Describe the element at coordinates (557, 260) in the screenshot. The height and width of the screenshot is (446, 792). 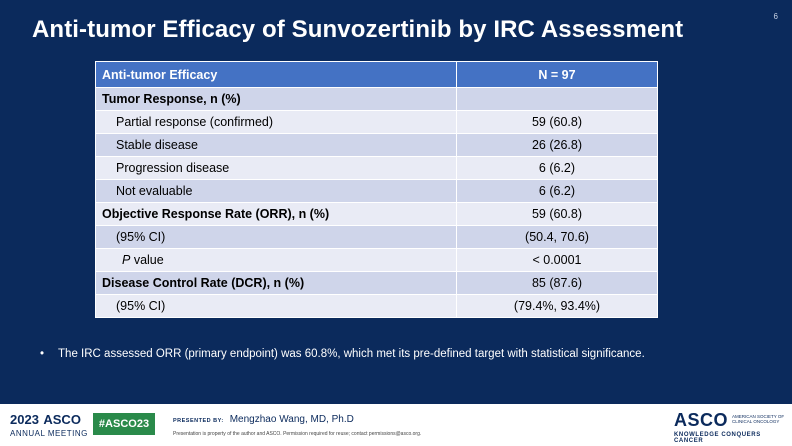
I see `row-value: < 0.0001` at that location.